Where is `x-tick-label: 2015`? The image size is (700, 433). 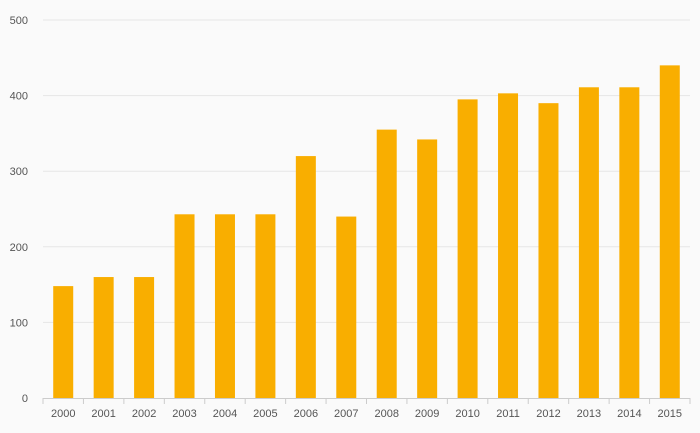 x-tick-label: 2015 is located at coordinates (670, 414).